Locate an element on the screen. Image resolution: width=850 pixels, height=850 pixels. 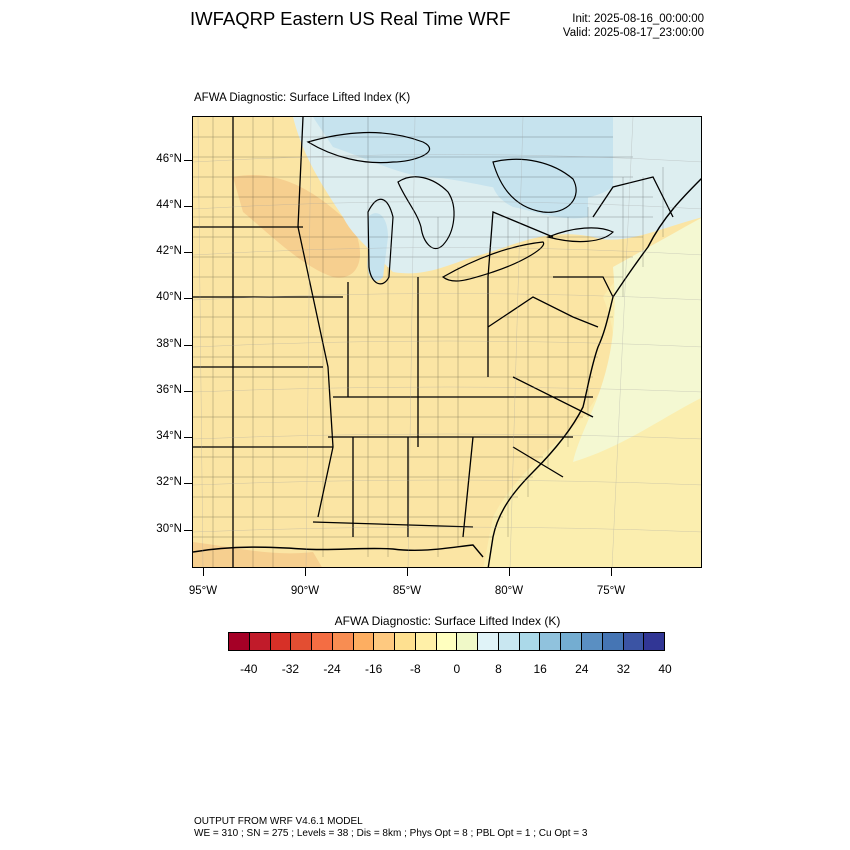
footer-model-line: OUTPUT FROM WRF V4.6.1 MODEL is located at coordinates (278, 821).